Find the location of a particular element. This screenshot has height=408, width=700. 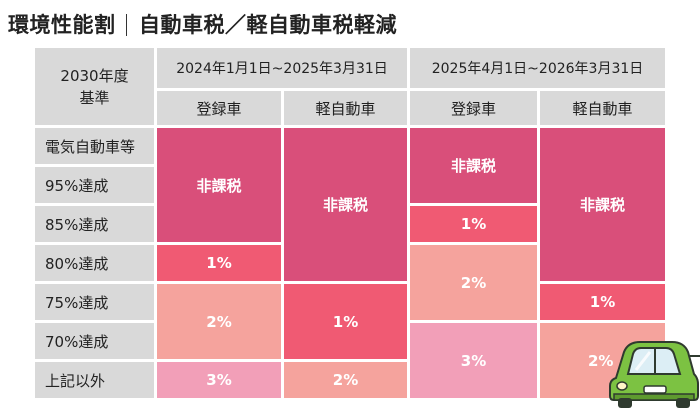

title-tax-name: 環境性能割 is located at coordinates (62, 25).